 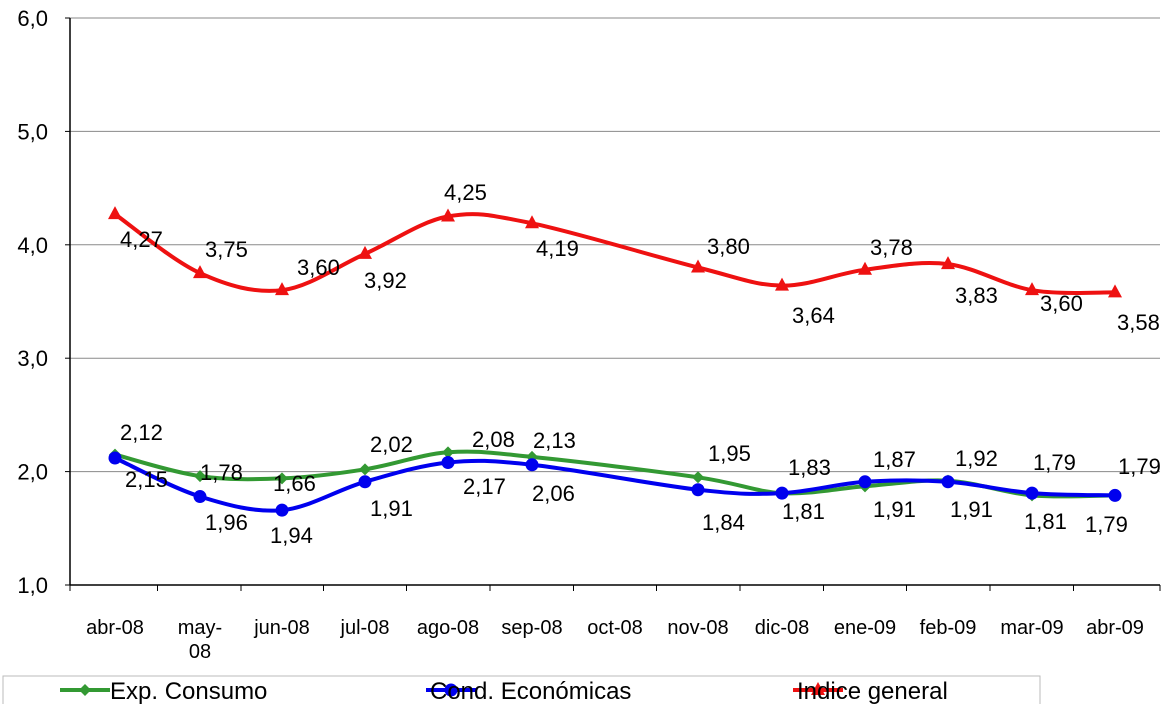 I want to click on data-label: 2,12, so click(x=141, y=432).